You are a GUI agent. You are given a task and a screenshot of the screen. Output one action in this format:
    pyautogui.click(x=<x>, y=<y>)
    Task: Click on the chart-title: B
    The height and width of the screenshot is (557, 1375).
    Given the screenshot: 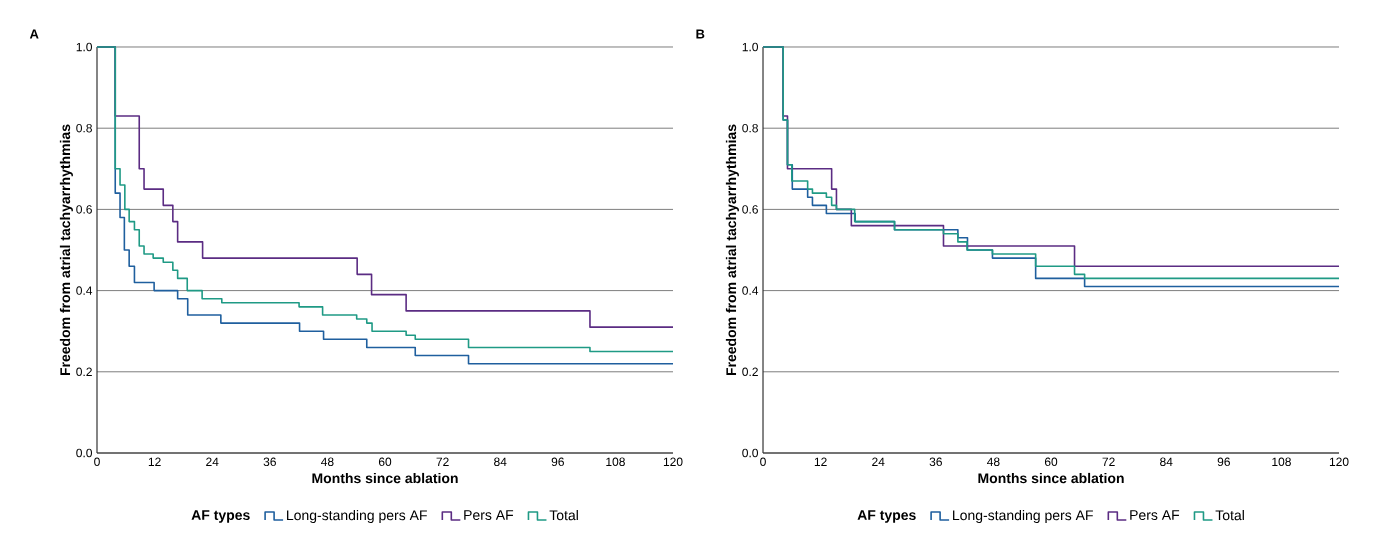 What is the action you would take?
    pyautogui.click(x=700, y=34)
    